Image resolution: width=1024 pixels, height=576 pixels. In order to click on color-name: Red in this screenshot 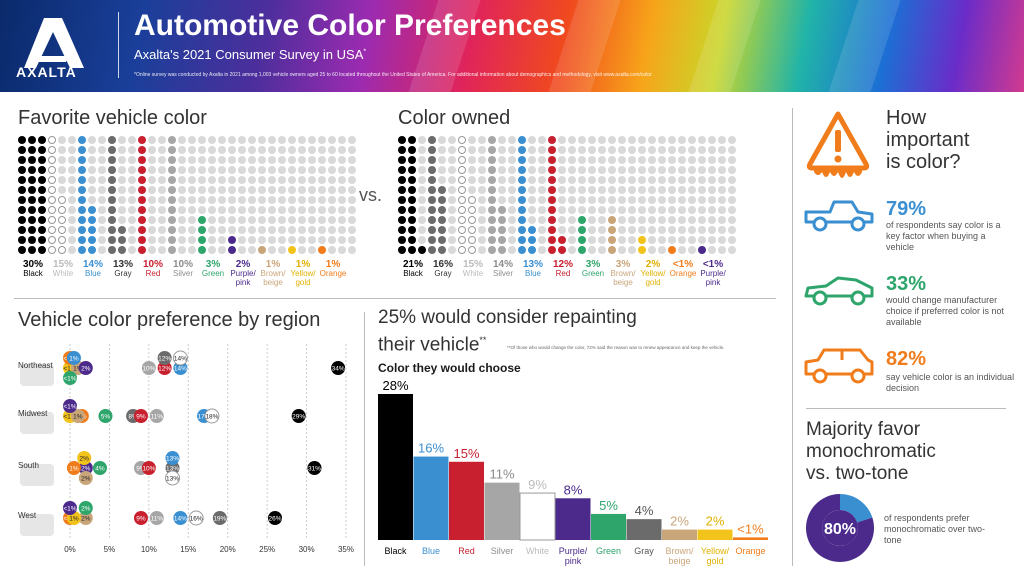, I will do `click(153, 273)`.